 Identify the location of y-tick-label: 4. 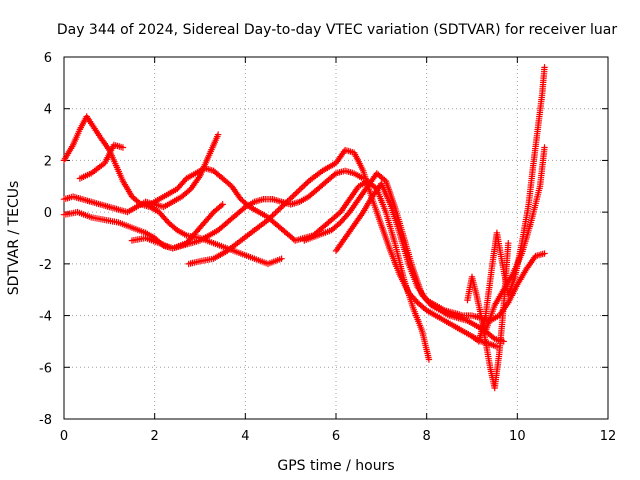
(48, 110).